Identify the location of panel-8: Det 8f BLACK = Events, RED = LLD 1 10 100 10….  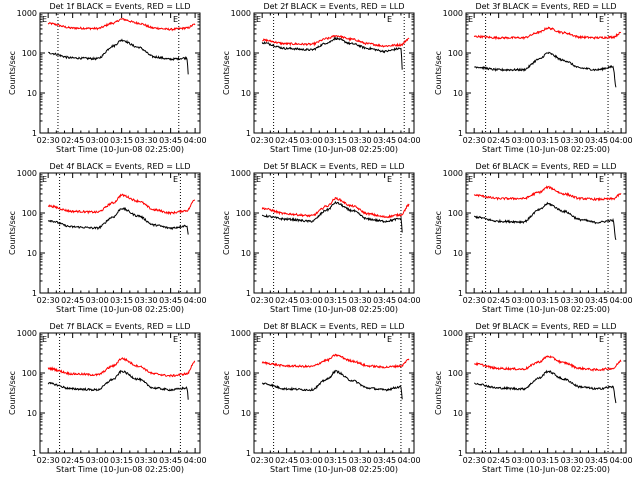
(321, 398).